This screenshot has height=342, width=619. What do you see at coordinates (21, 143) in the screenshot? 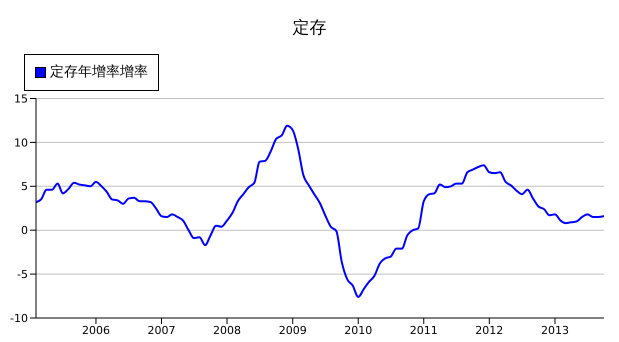
I see `y-tick-label: 10` at bounding box center [21, 143].